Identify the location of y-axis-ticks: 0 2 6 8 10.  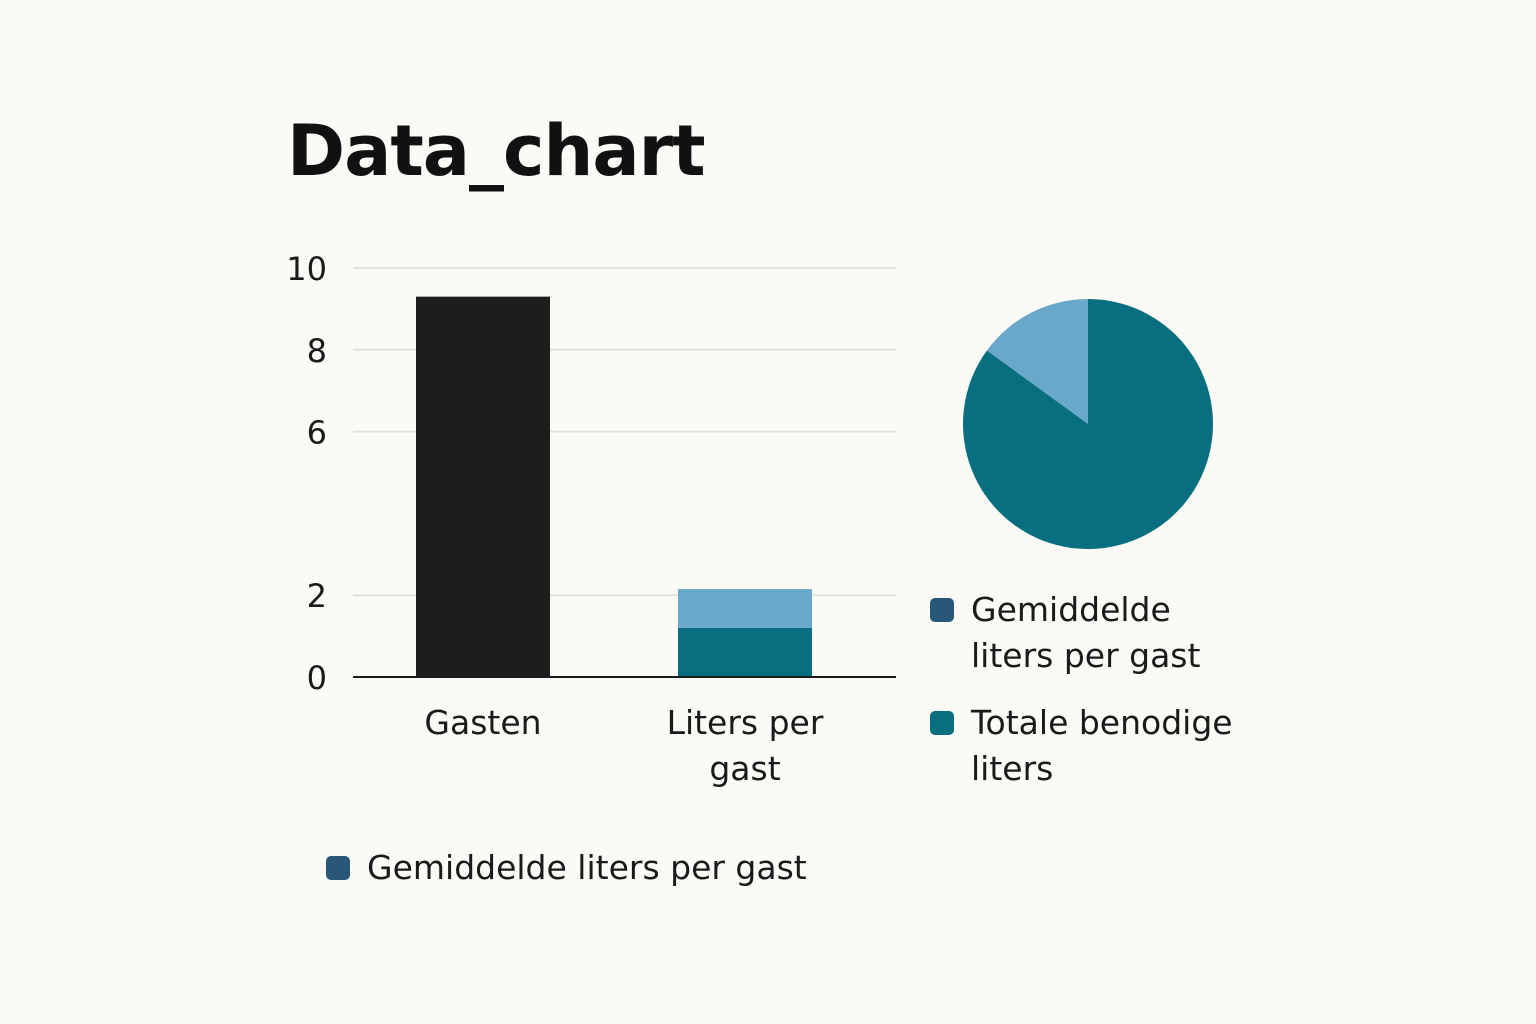
(306, 473).